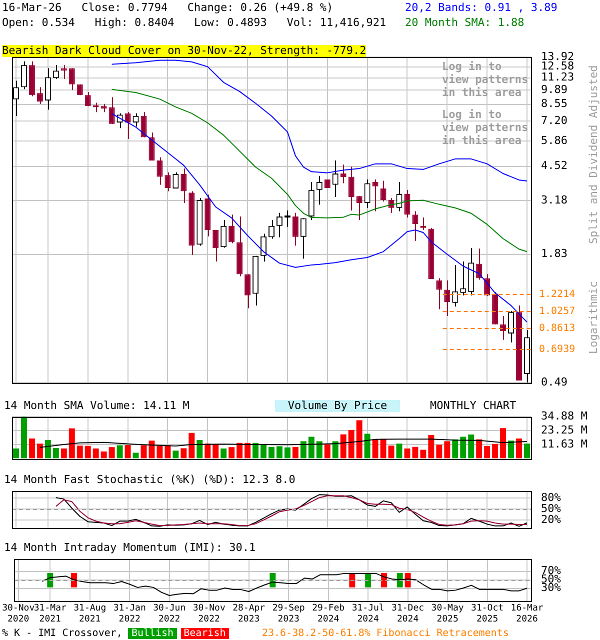 This screenshot has height=640, width=600. What do you see at coordinates (194, 22) in the screenshot?
I see `text: Open: 0.534 High: 0.8404 Low: 0.4893 Vol: 11,416,921` at bounding box center [194, 22].